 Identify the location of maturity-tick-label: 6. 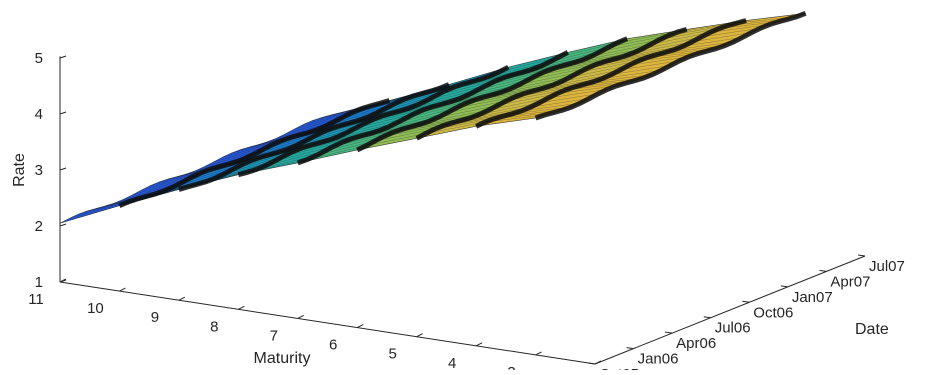
(333, 345).